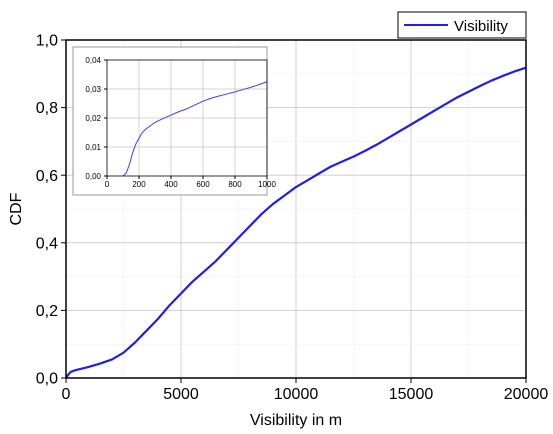  What do you see at coordinates (93, 60) in the screenshot?
I see `inset-y-tick-label: 0,04` at bounding box center [93, 60].